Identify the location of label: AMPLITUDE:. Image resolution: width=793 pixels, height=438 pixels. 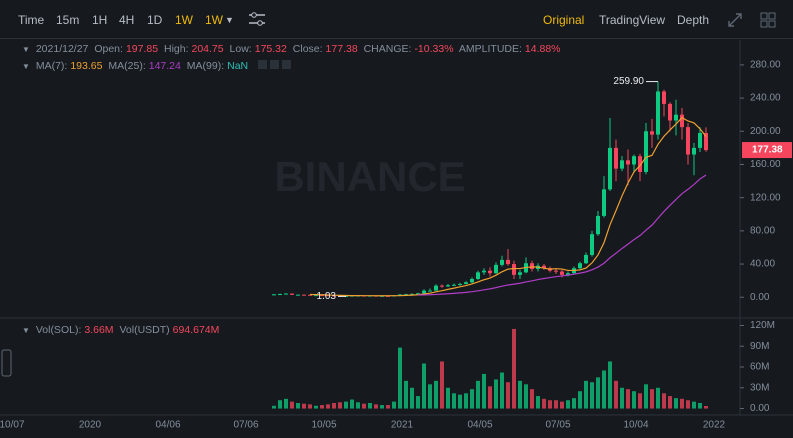
(490, 49).